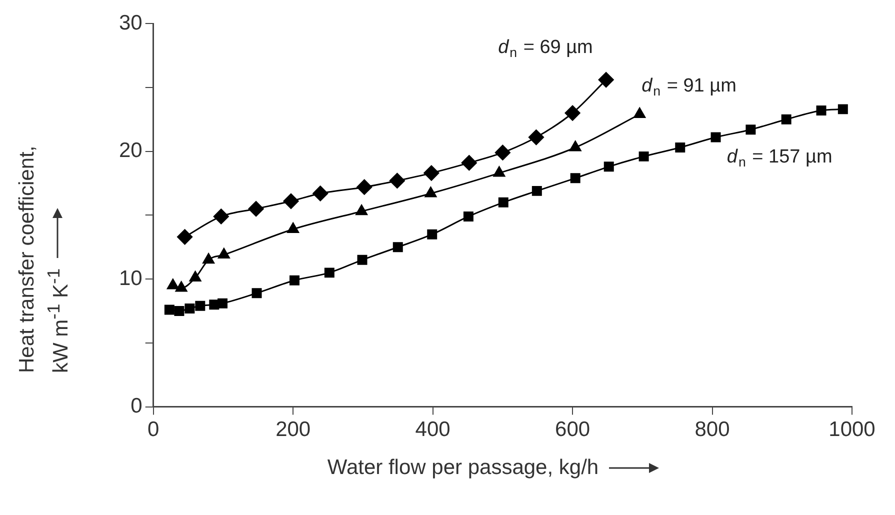 The width and height of the screenshot is (895, 515). What do you see at coordinates (293, 430) in the screenshot?
I see `x-tick-label: 200` at bounding box center [293, 430].